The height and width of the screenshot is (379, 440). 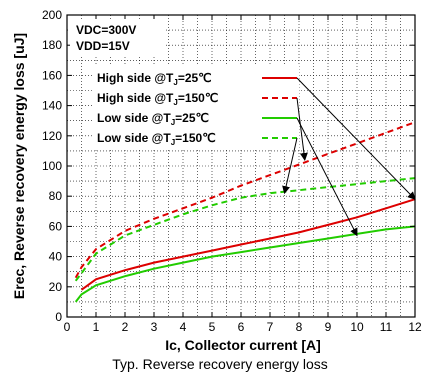 I want to click on conditions-box-bg, so click(x=118, y=38).